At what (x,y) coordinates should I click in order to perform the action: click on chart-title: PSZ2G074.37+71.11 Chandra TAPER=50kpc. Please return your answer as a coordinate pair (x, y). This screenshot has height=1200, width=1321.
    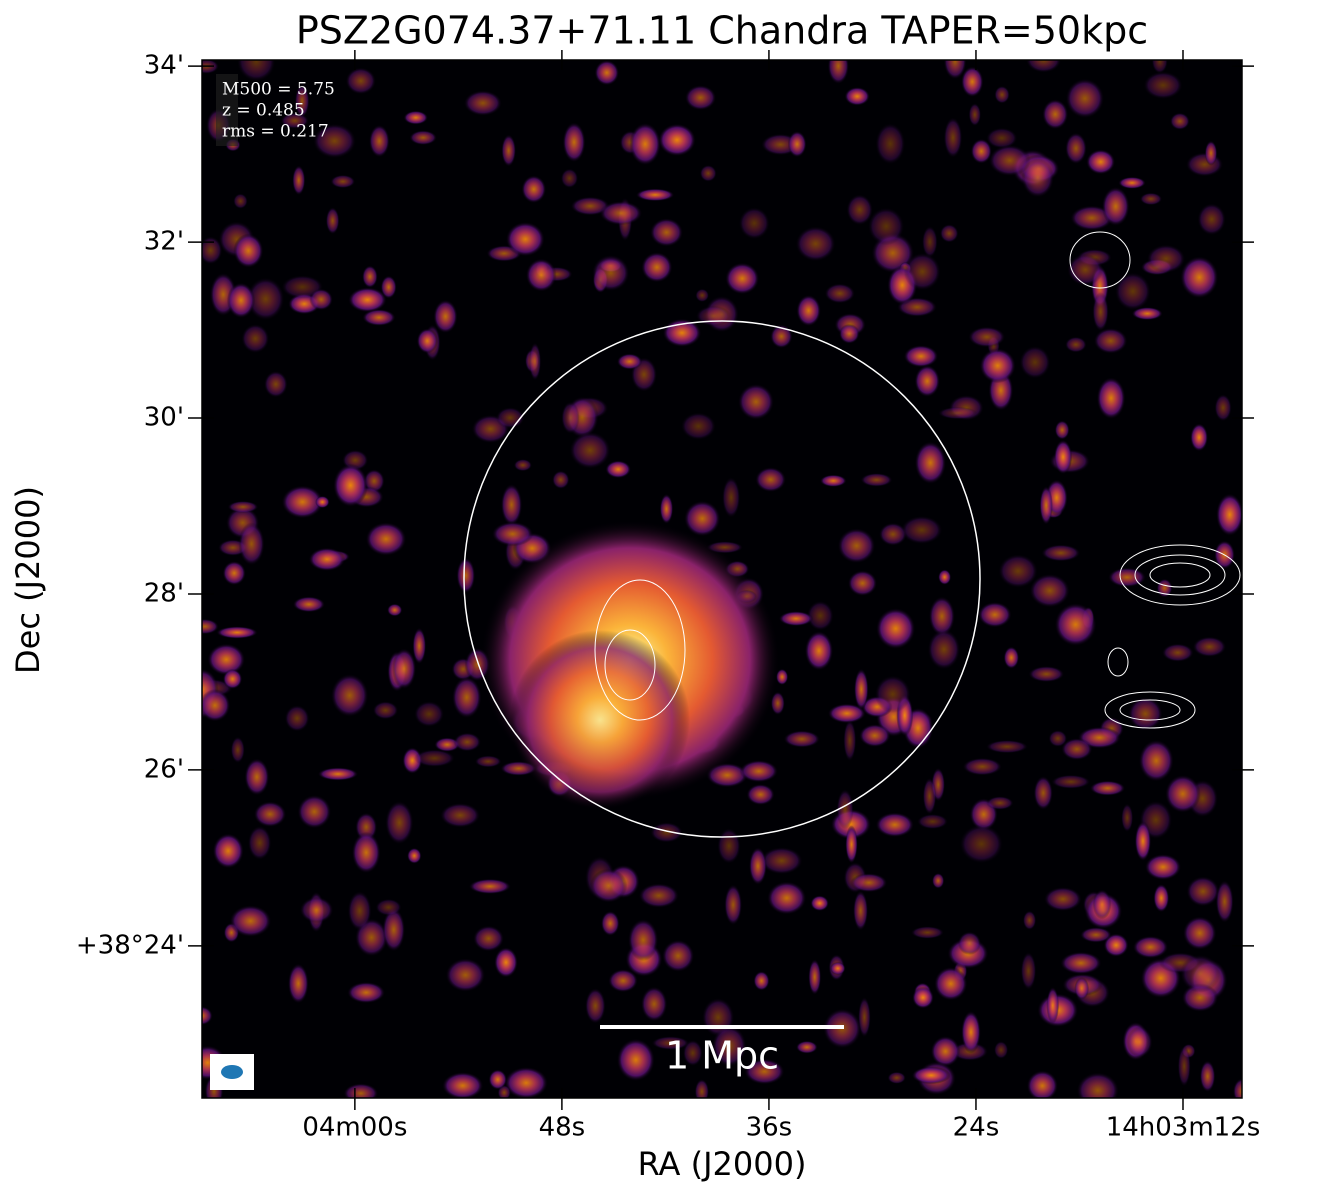
    Looking at the image, I should click on (722, 31).